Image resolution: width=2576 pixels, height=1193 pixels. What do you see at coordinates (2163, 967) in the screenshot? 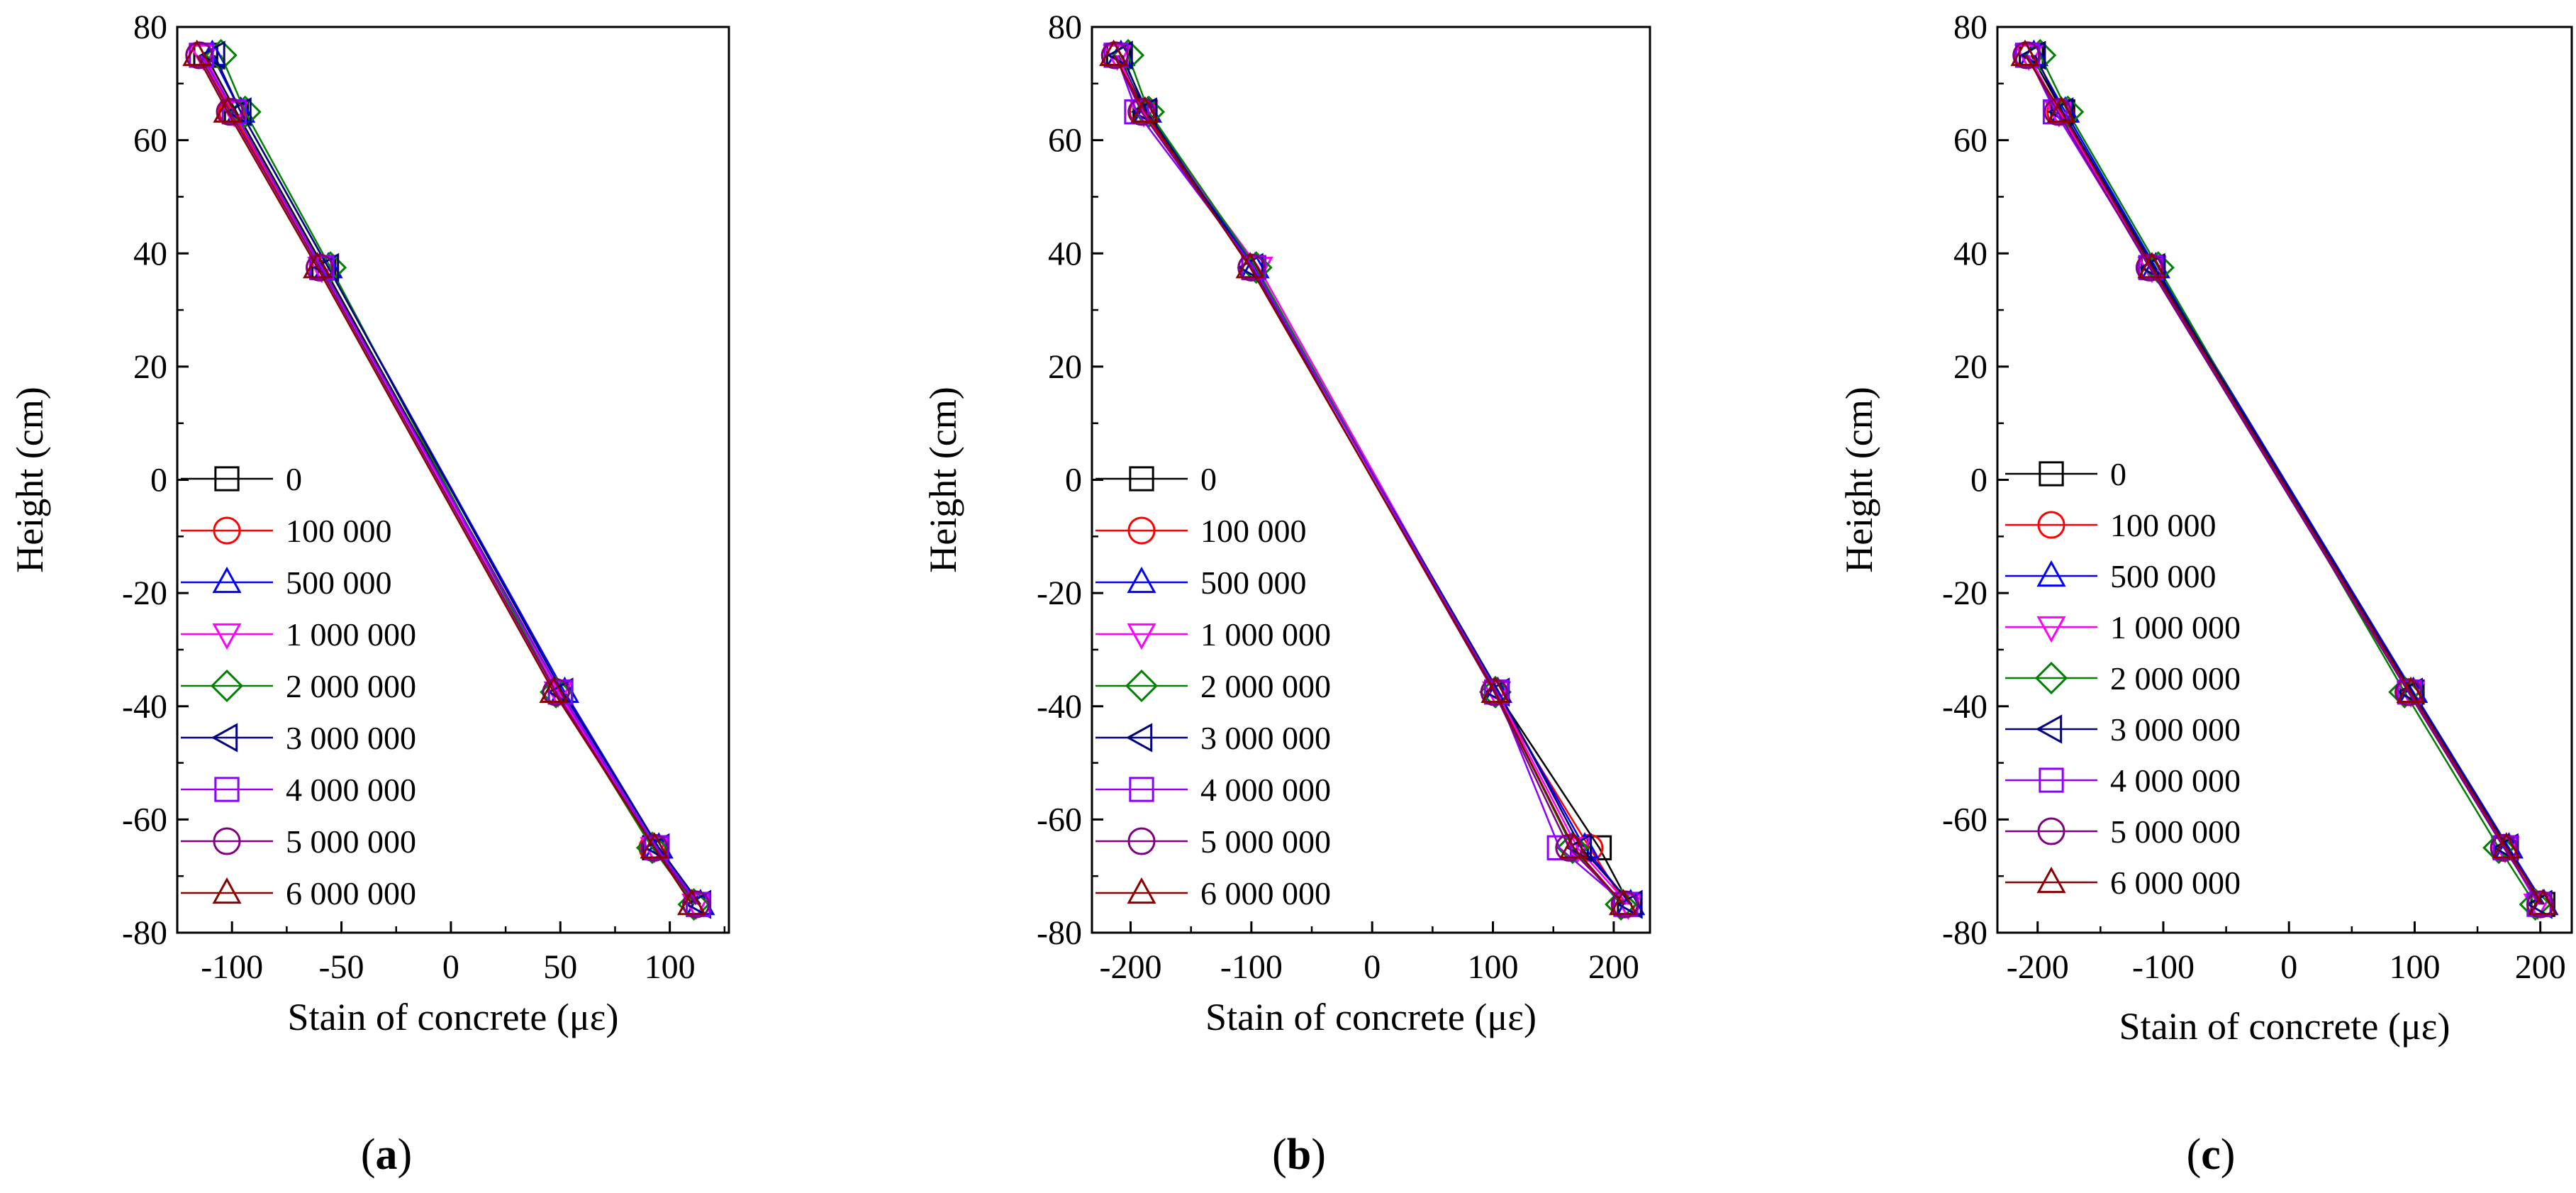
I see `x-tick-label: -100` at bounding box center [2163, 967].